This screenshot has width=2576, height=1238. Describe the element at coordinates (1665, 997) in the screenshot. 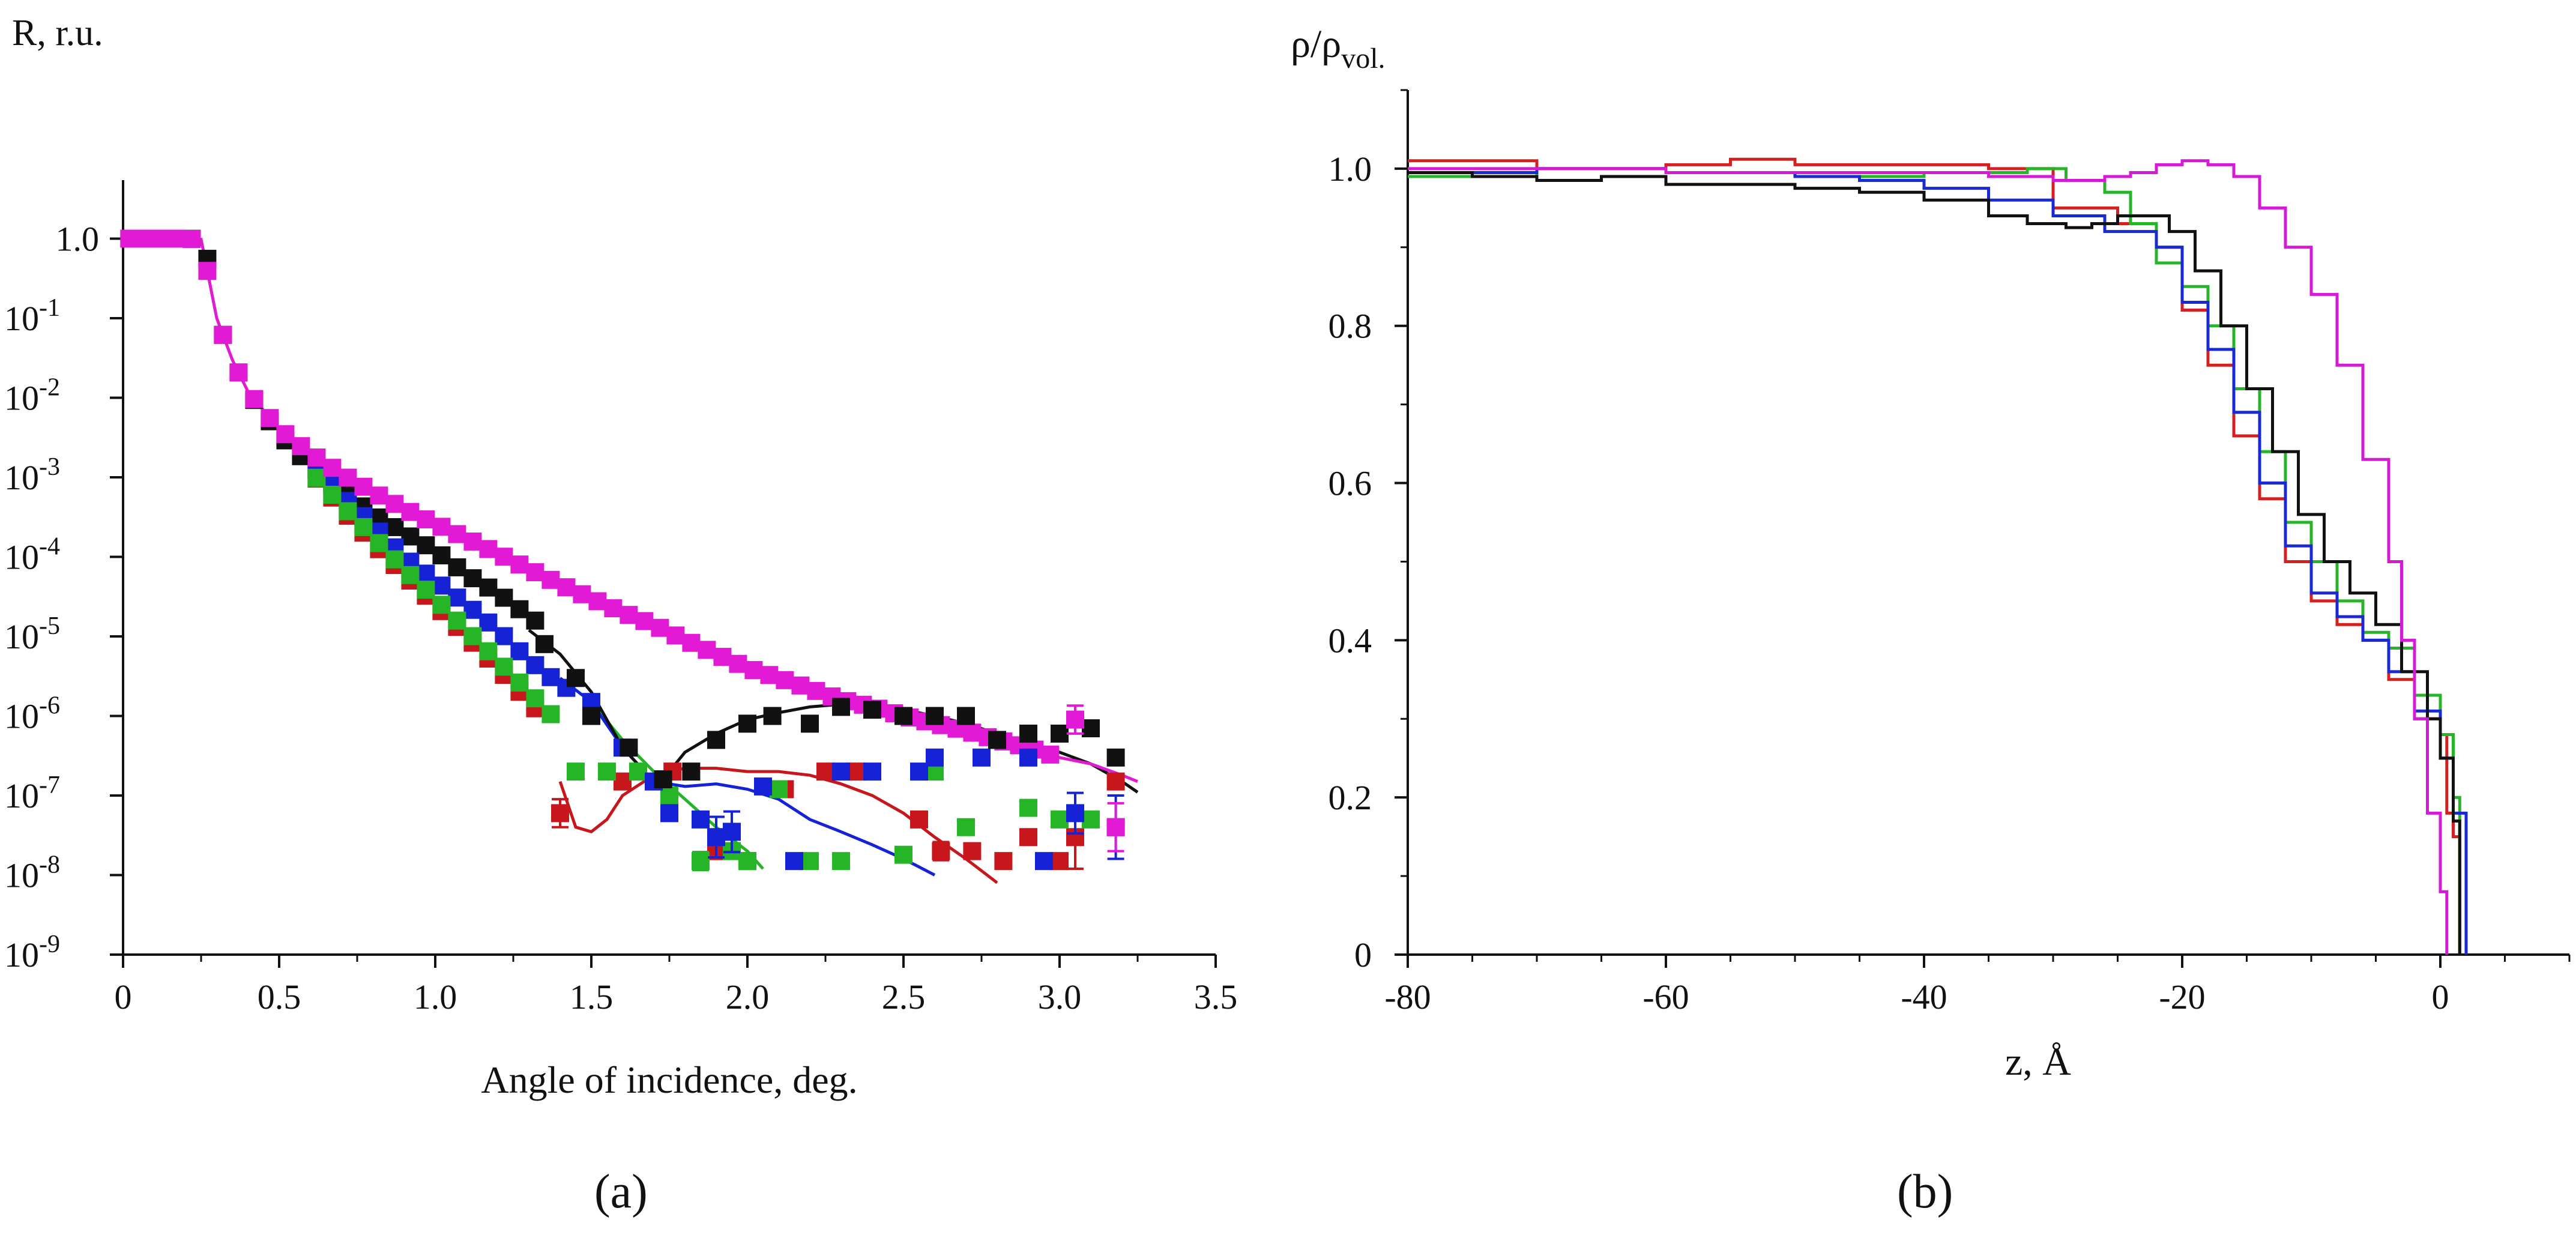

I see `panel-b-x-tick-label: -60` at that location.